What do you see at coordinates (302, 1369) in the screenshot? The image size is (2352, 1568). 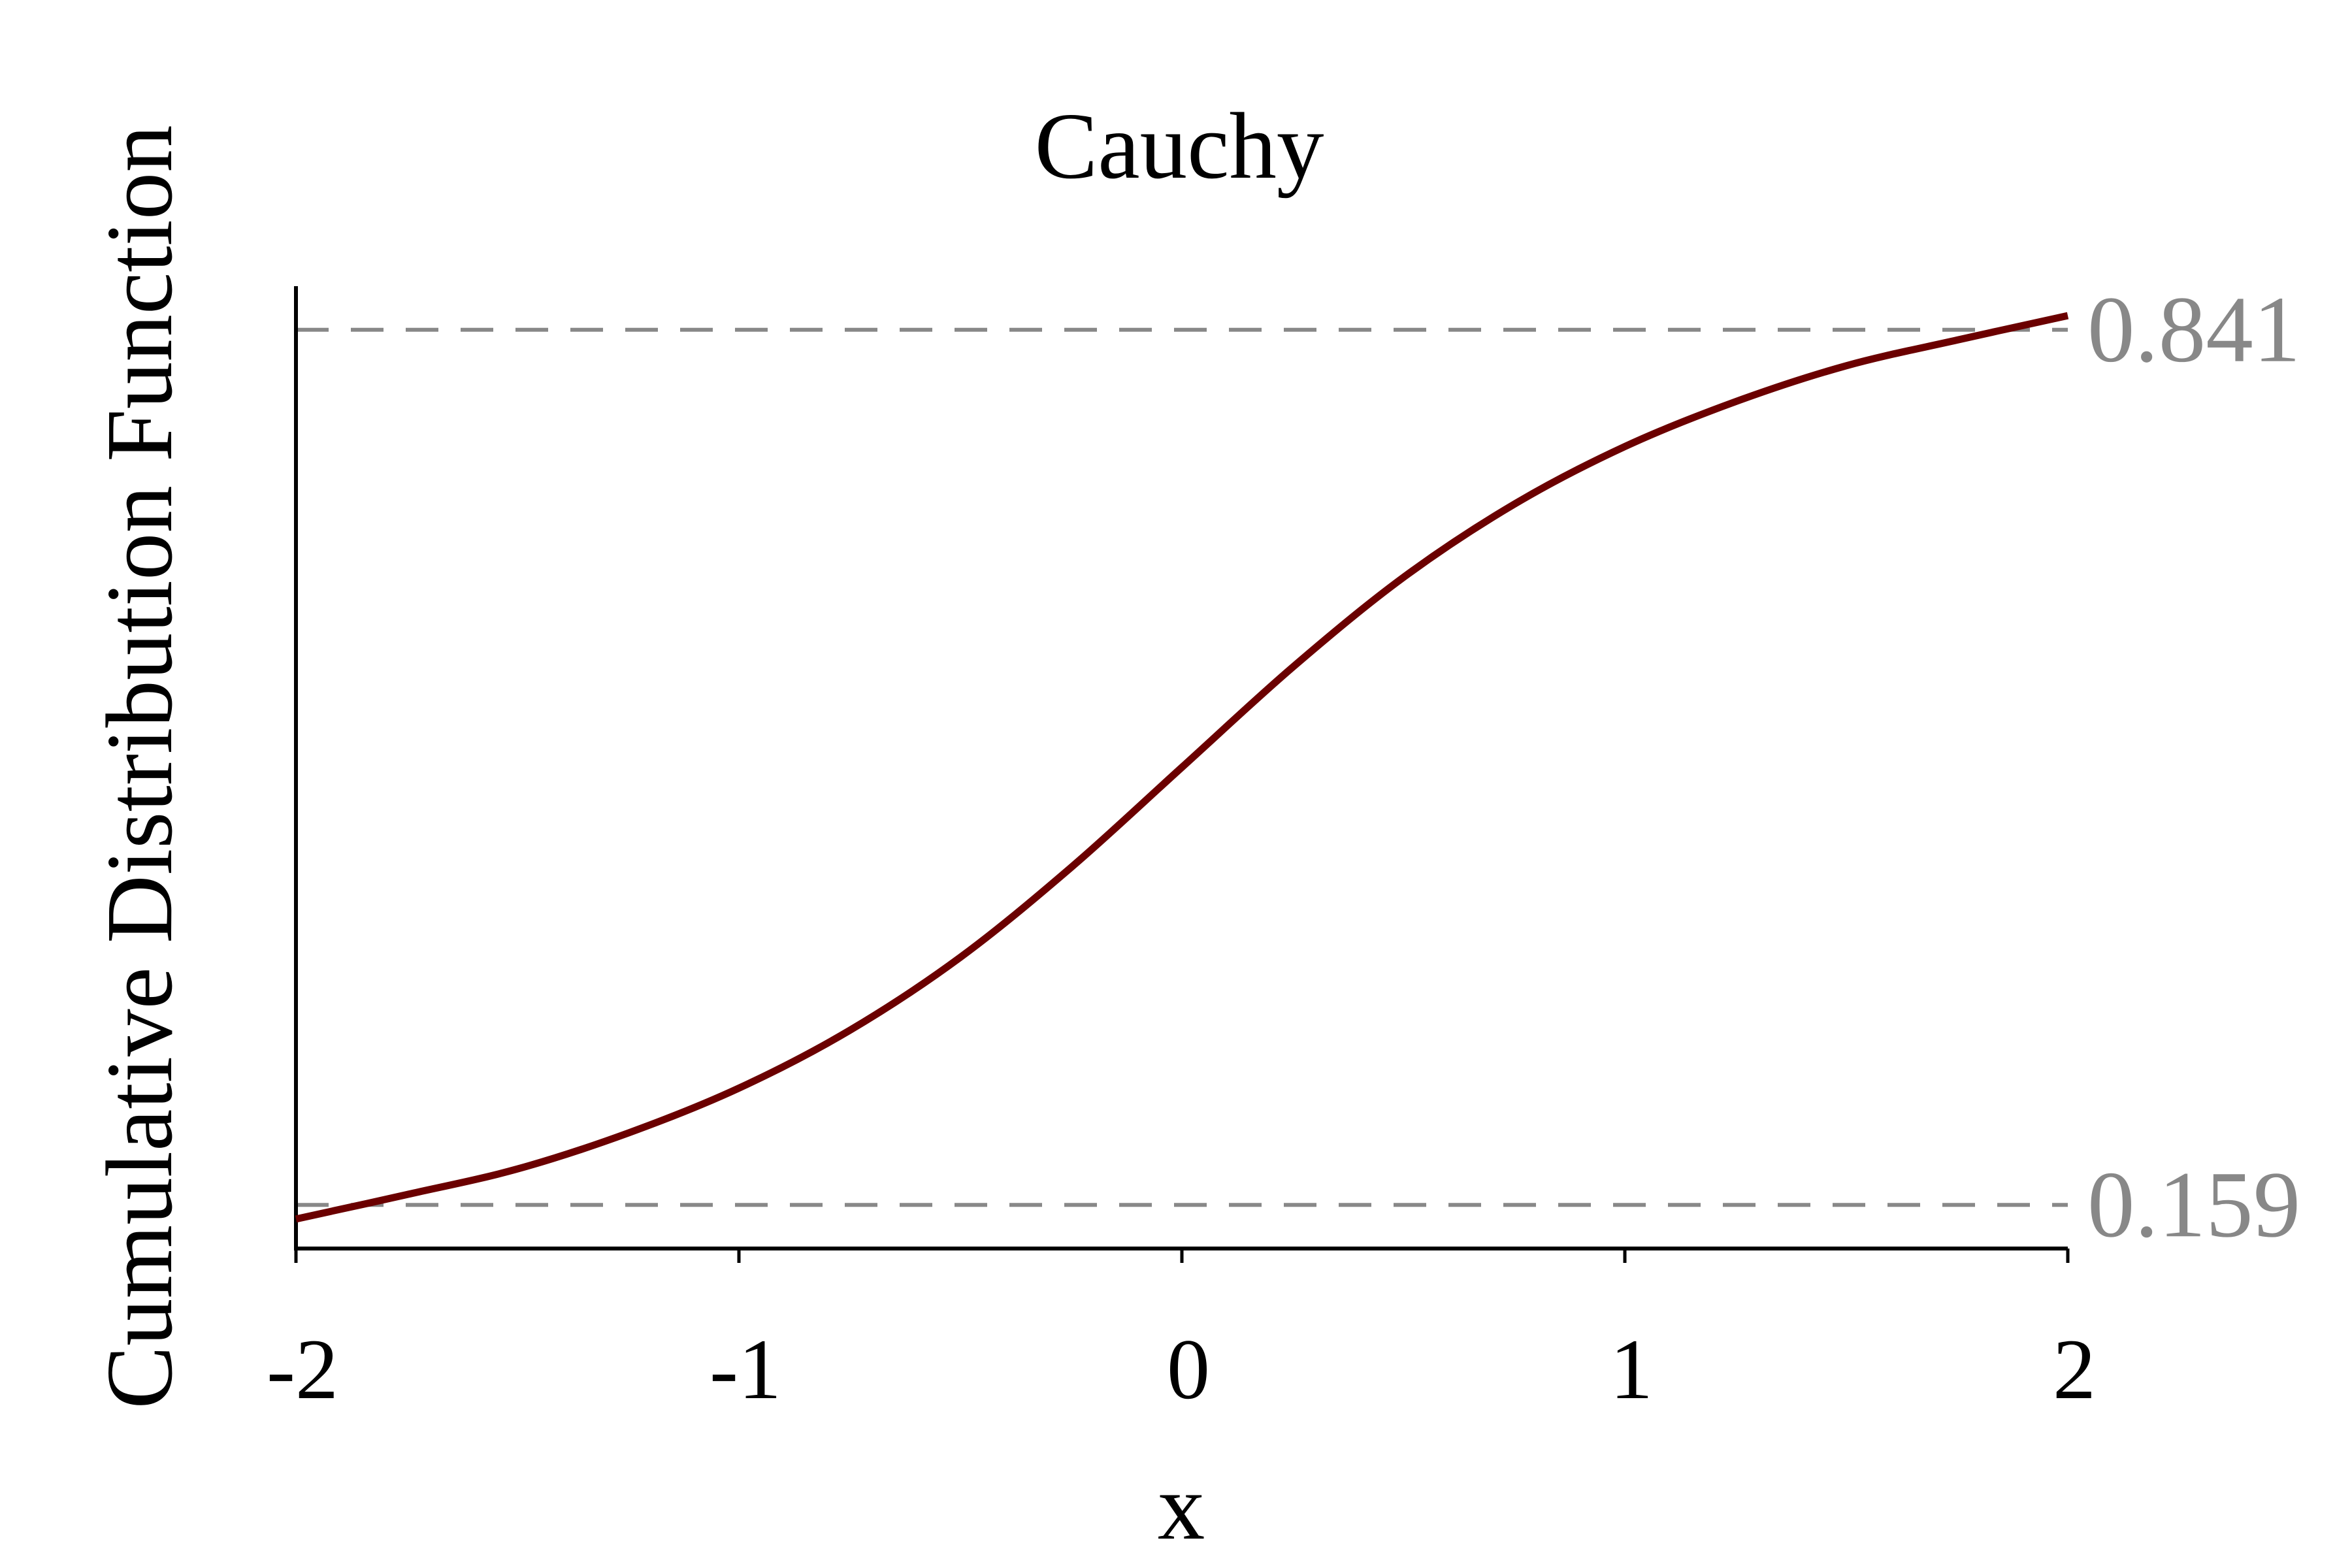 I see `x-tick-label-0: -2` at bounding box center [302, 1369].